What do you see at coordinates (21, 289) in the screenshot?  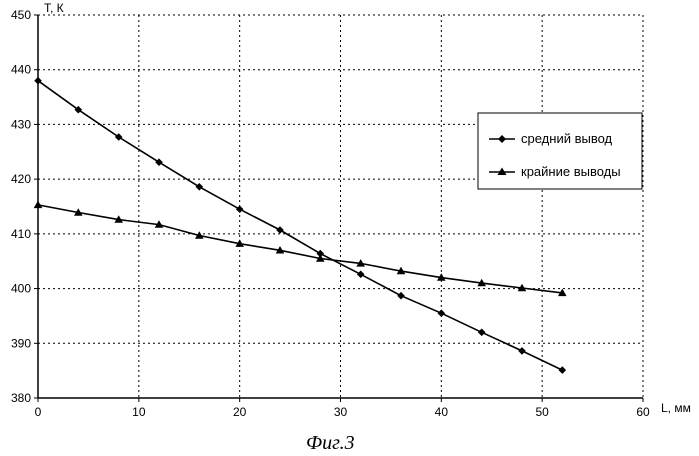 I see `y-tick-label: 400` at bounding box center [21, 289].